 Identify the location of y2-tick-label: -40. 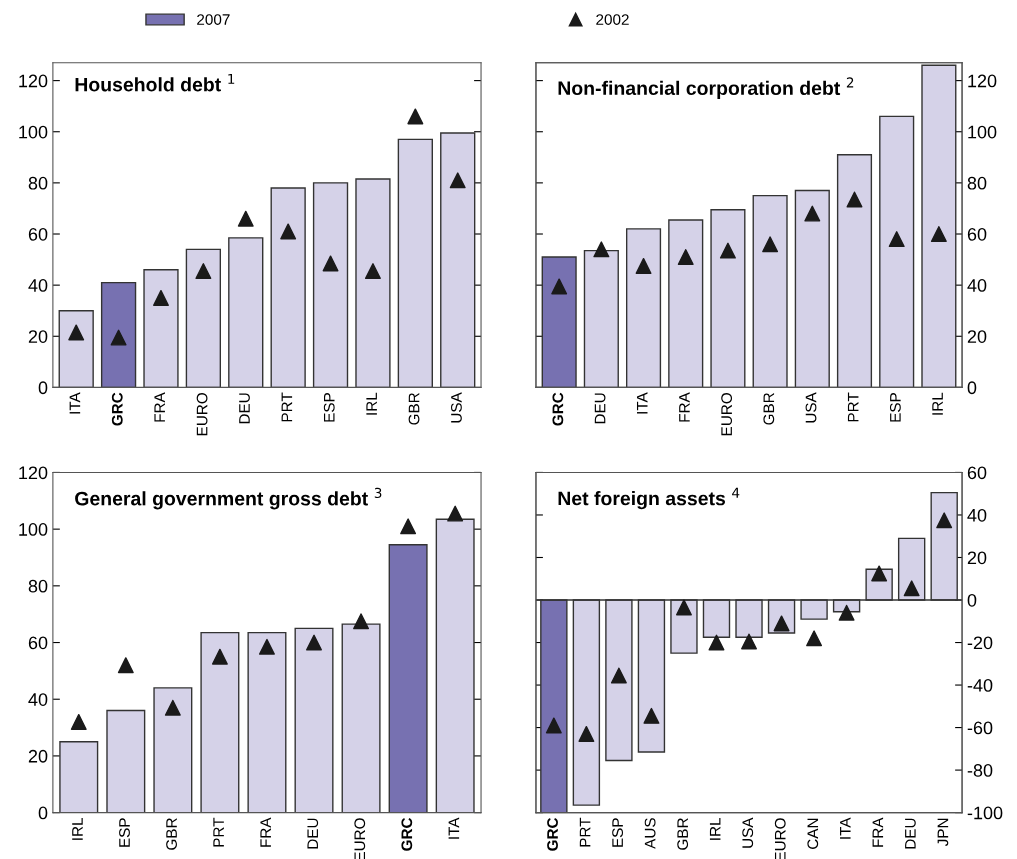
(980, 685).